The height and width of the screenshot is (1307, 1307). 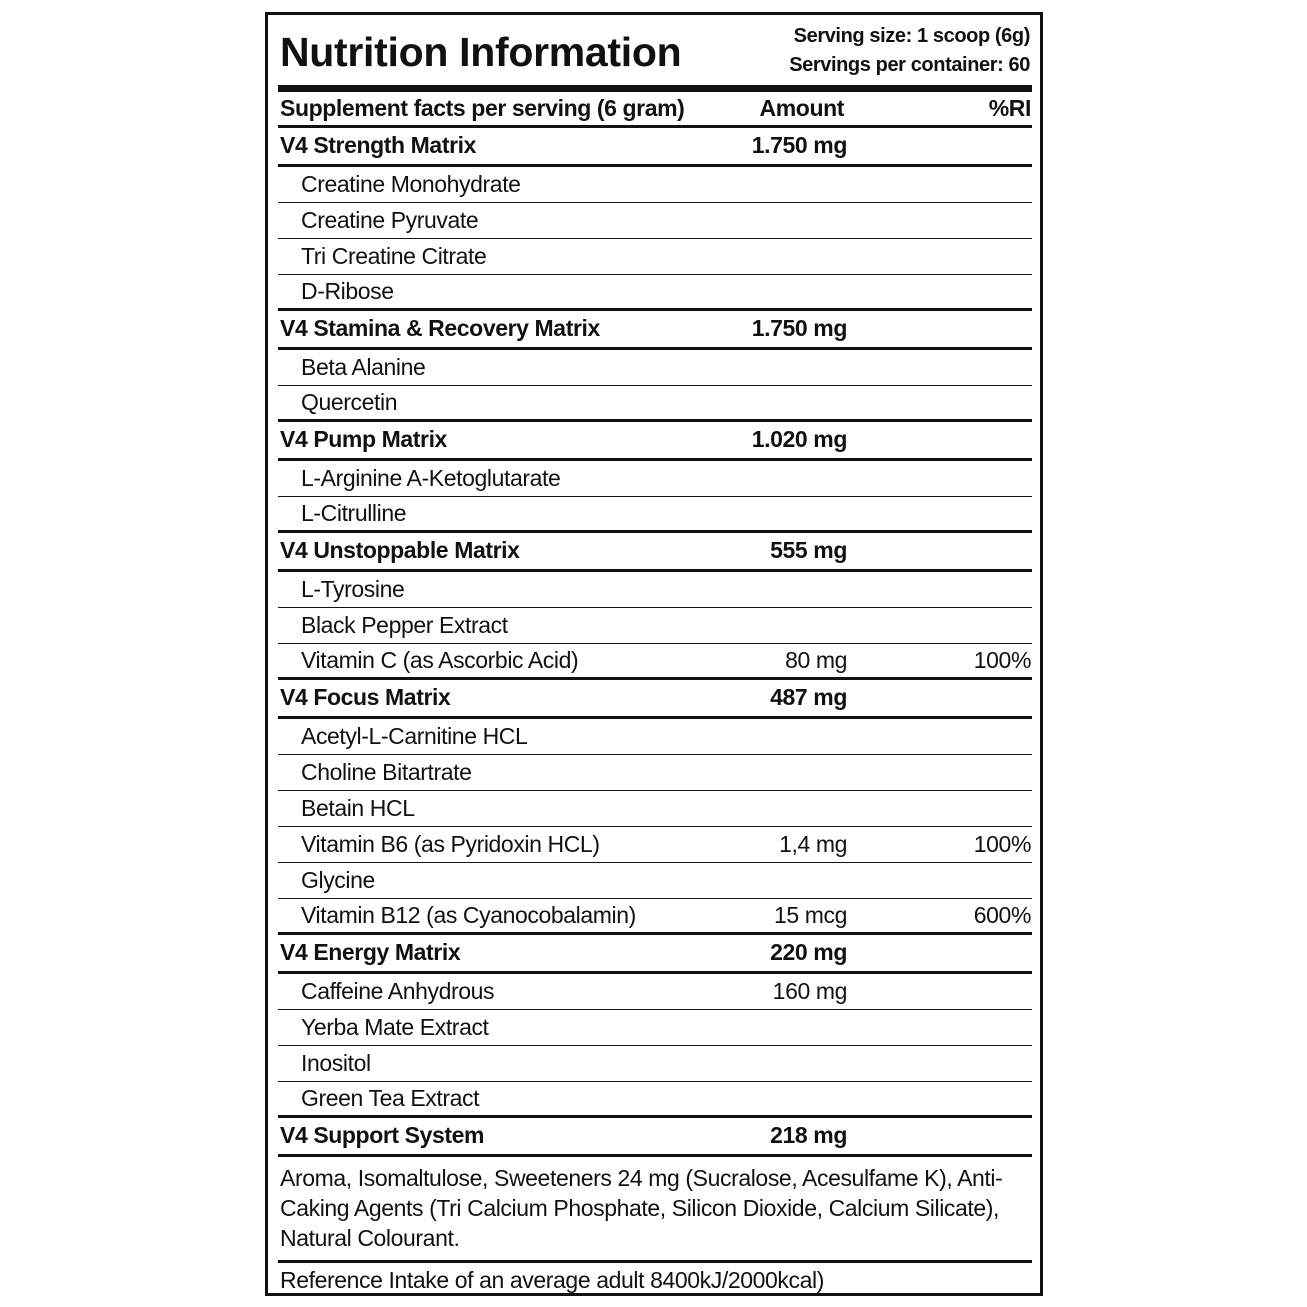 What do you see at coordinates (655, 845) in the screenshot?
I see `ingredient-row: Vitamin B6 (as Pyridoxin HCL) 1,4 mg 100%` at bounding box center [655, 845].